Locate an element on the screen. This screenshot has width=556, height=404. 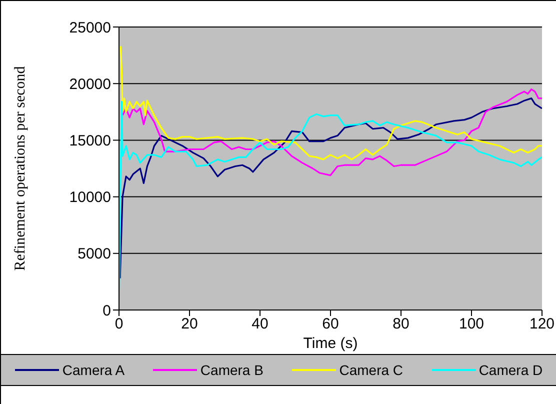
legend-label: Camera A is located at coordinates (93, 370).